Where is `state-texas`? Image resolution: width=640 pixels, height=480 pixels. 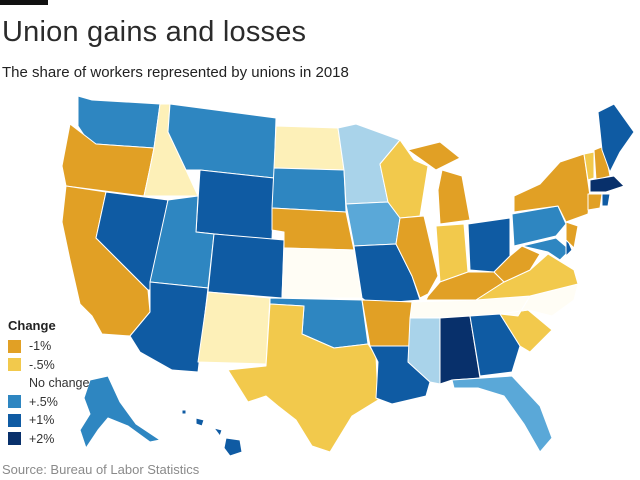 state-texas is located at coordinates (303, 378).